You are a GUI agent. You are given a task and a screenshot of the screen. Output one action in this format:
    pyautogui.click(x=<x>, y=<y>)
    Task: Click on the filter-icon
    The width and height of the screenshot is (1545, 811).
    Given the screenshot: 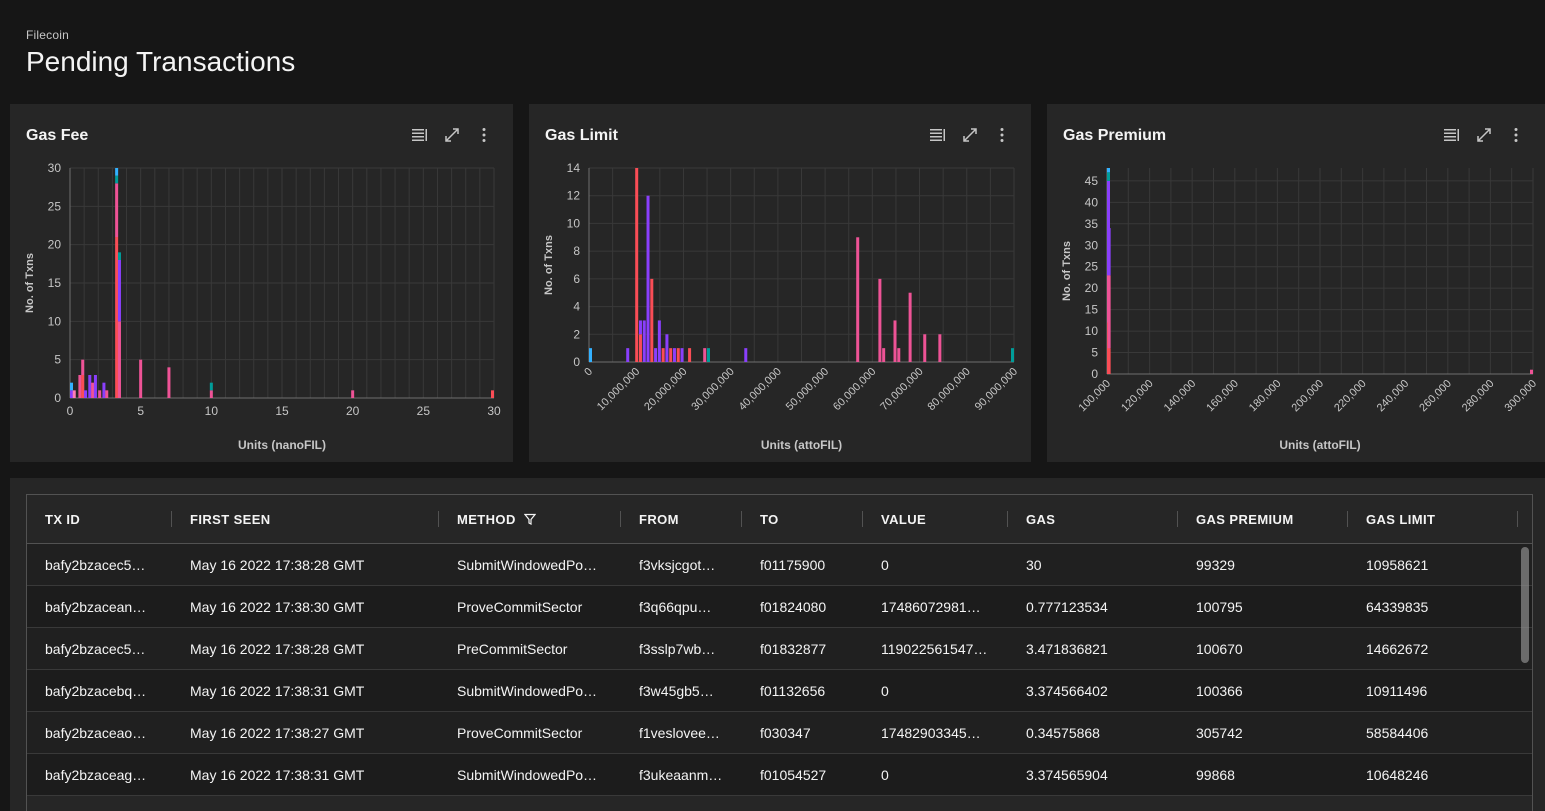 What is the action you would take?
    pyautogui.click(x=529, y=519)
    